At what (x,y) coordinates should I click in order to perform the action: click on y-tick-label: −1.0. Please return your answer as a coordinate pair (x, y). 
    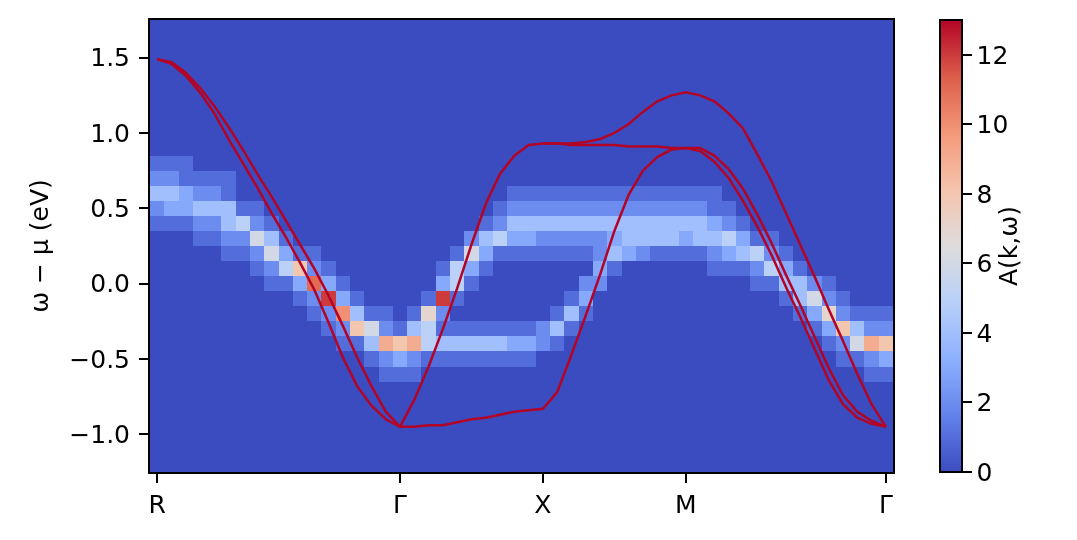
    Looking at the image, I should click on (99, 435).